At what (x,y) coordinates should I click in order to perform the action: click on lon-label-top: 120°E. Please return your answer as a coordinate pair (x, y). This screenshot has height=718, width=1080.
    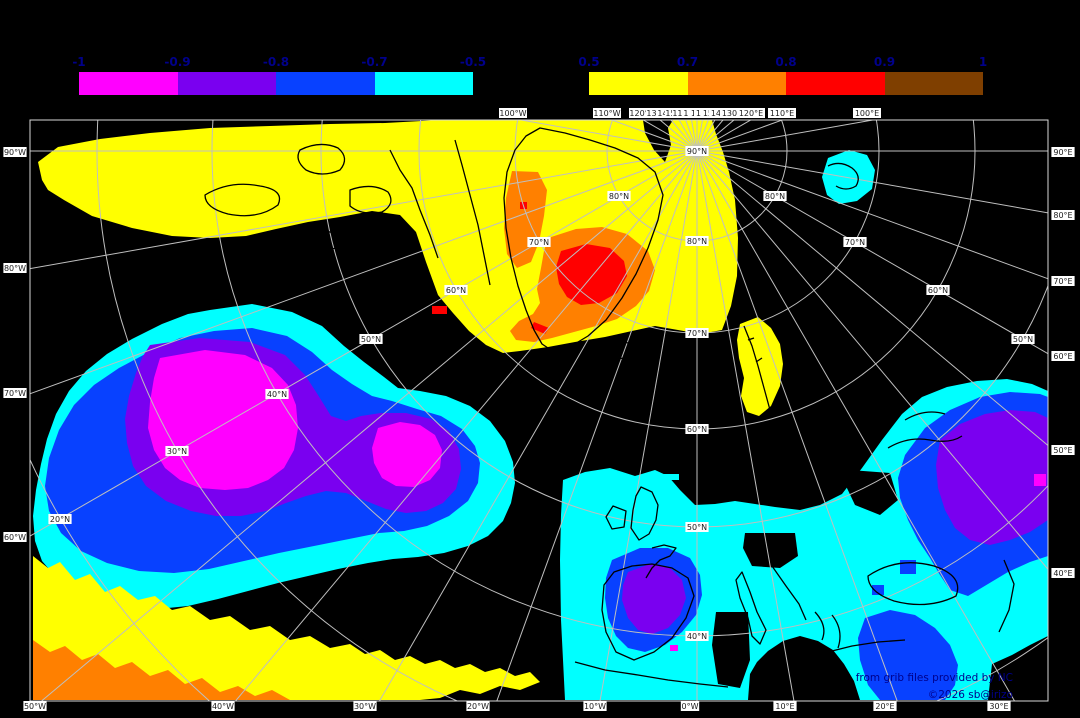
    Looking at the image, I should click on (751, 113).